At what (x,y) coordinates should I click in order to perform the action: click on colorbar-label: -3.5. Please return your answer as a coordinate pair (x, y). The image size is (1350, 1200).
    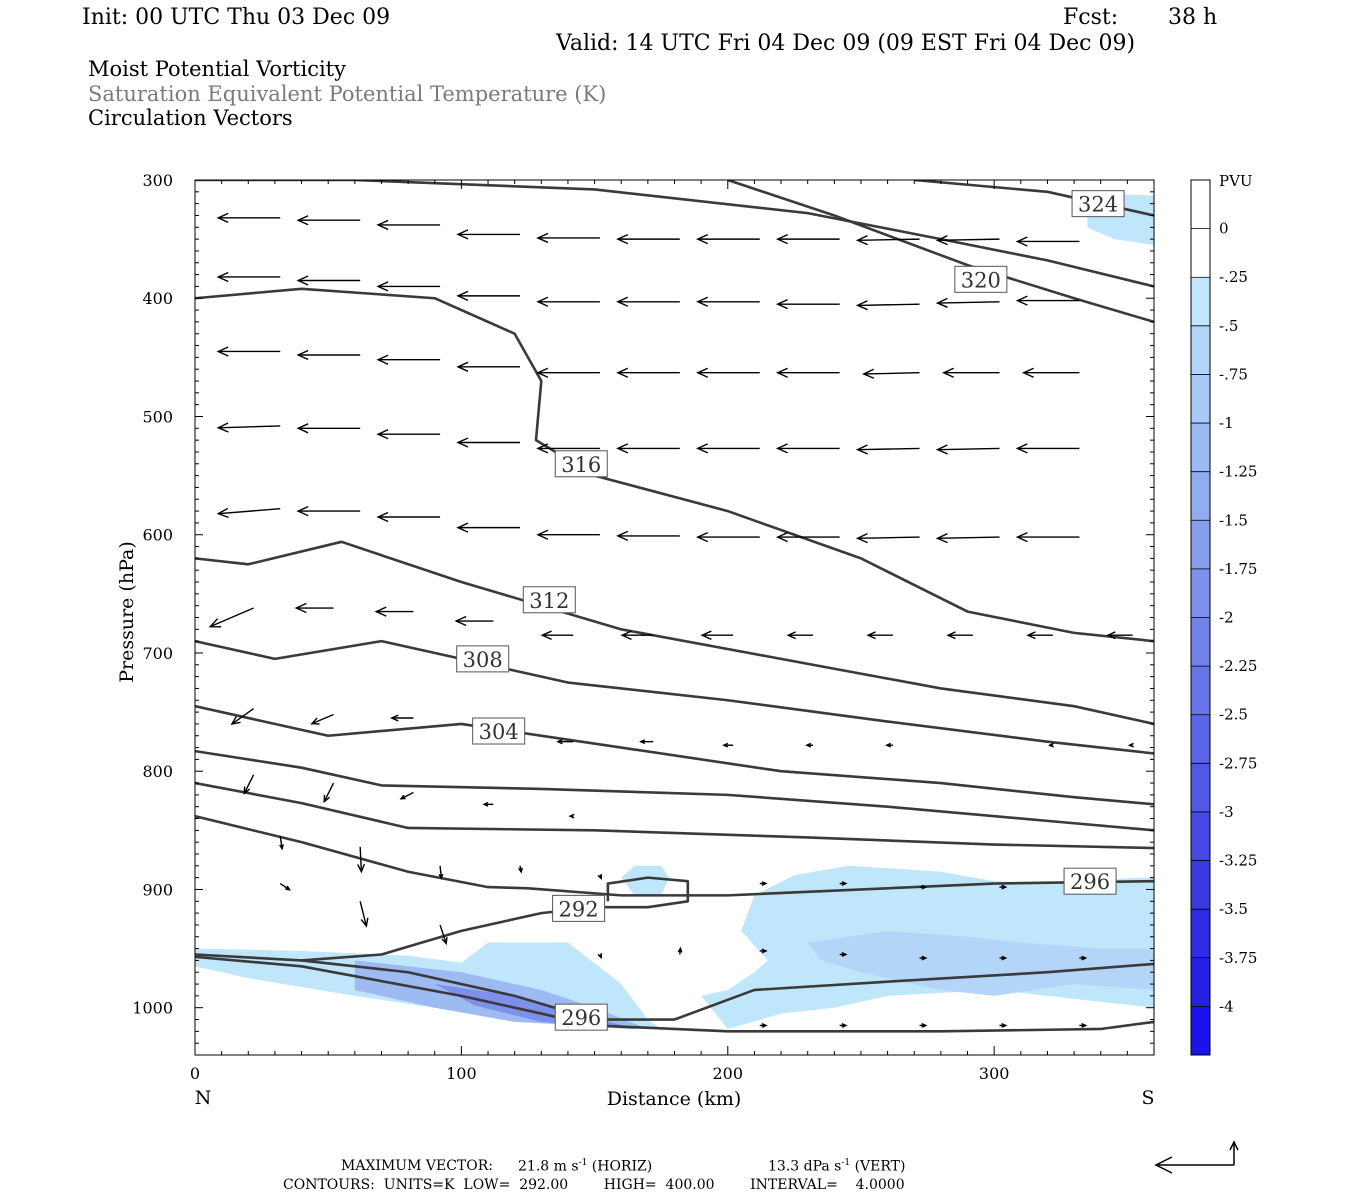
    Looking at the image, I should click on (1233, 909).